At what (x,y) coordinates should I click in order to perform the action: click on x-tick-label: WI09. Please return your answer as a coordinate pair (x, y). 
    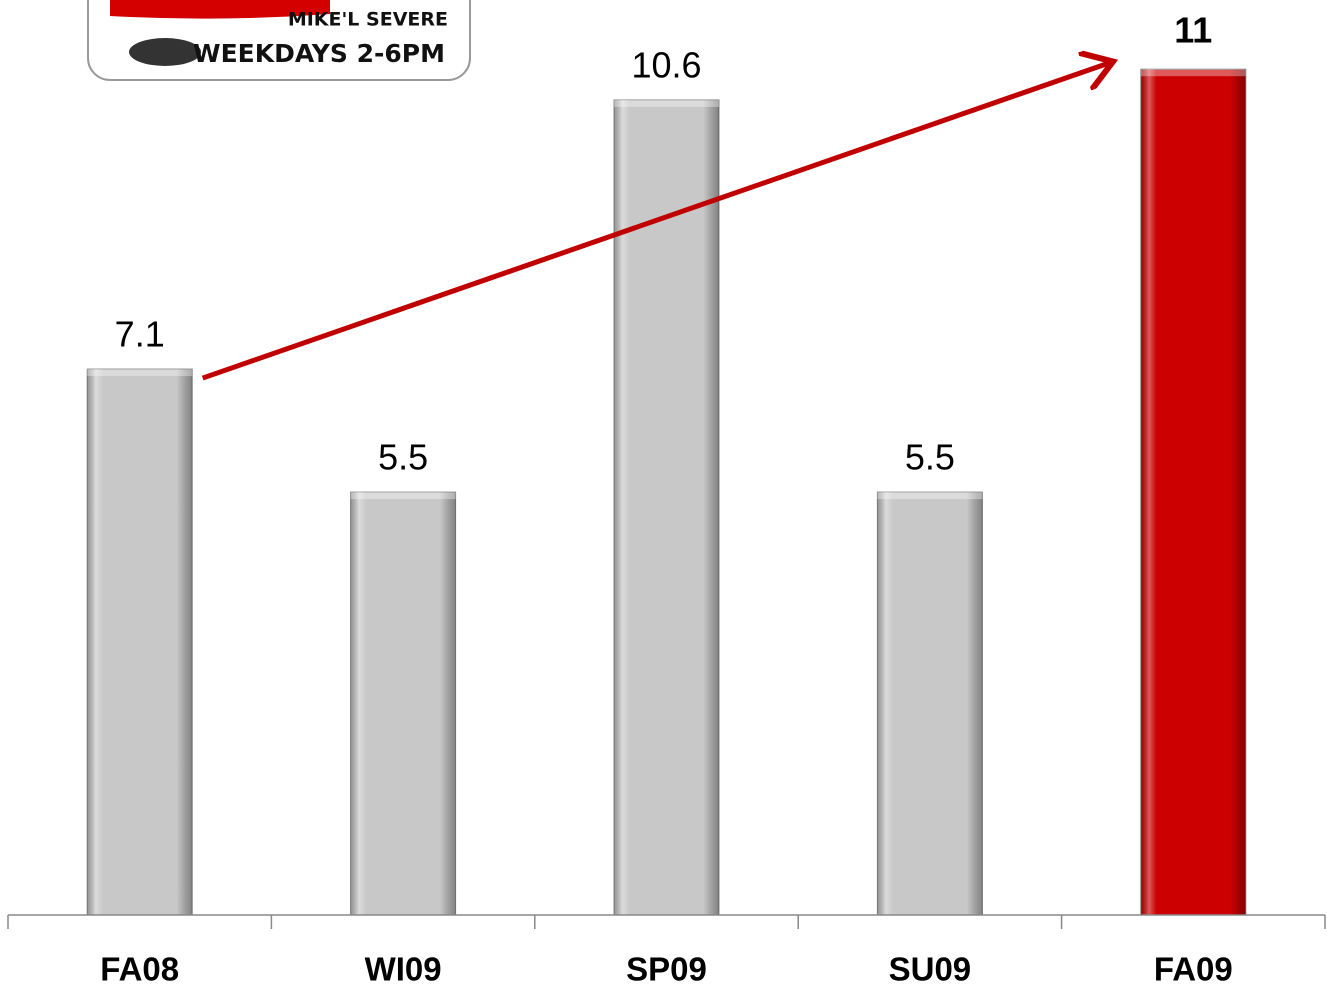
    Looking at the image, I should click on (403, 969).